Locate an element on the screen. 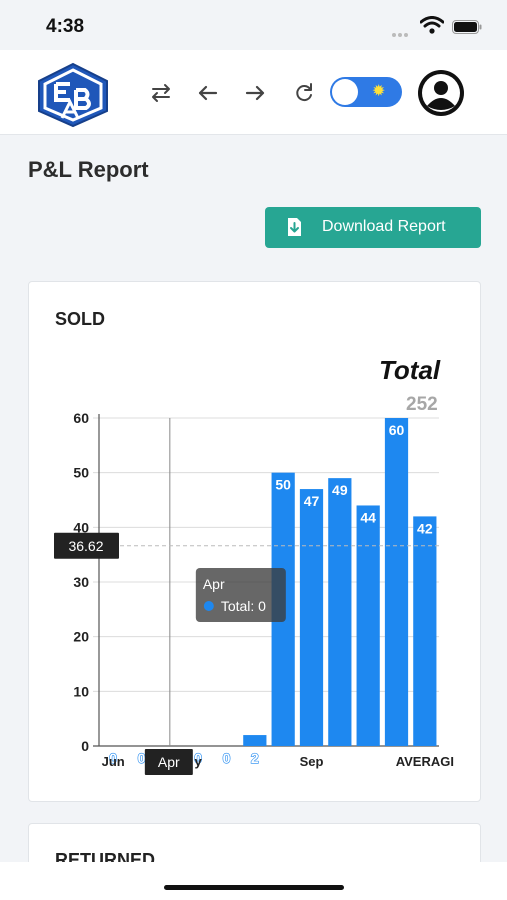  bar-data-label: 44 is located at coordinates (368, 517).